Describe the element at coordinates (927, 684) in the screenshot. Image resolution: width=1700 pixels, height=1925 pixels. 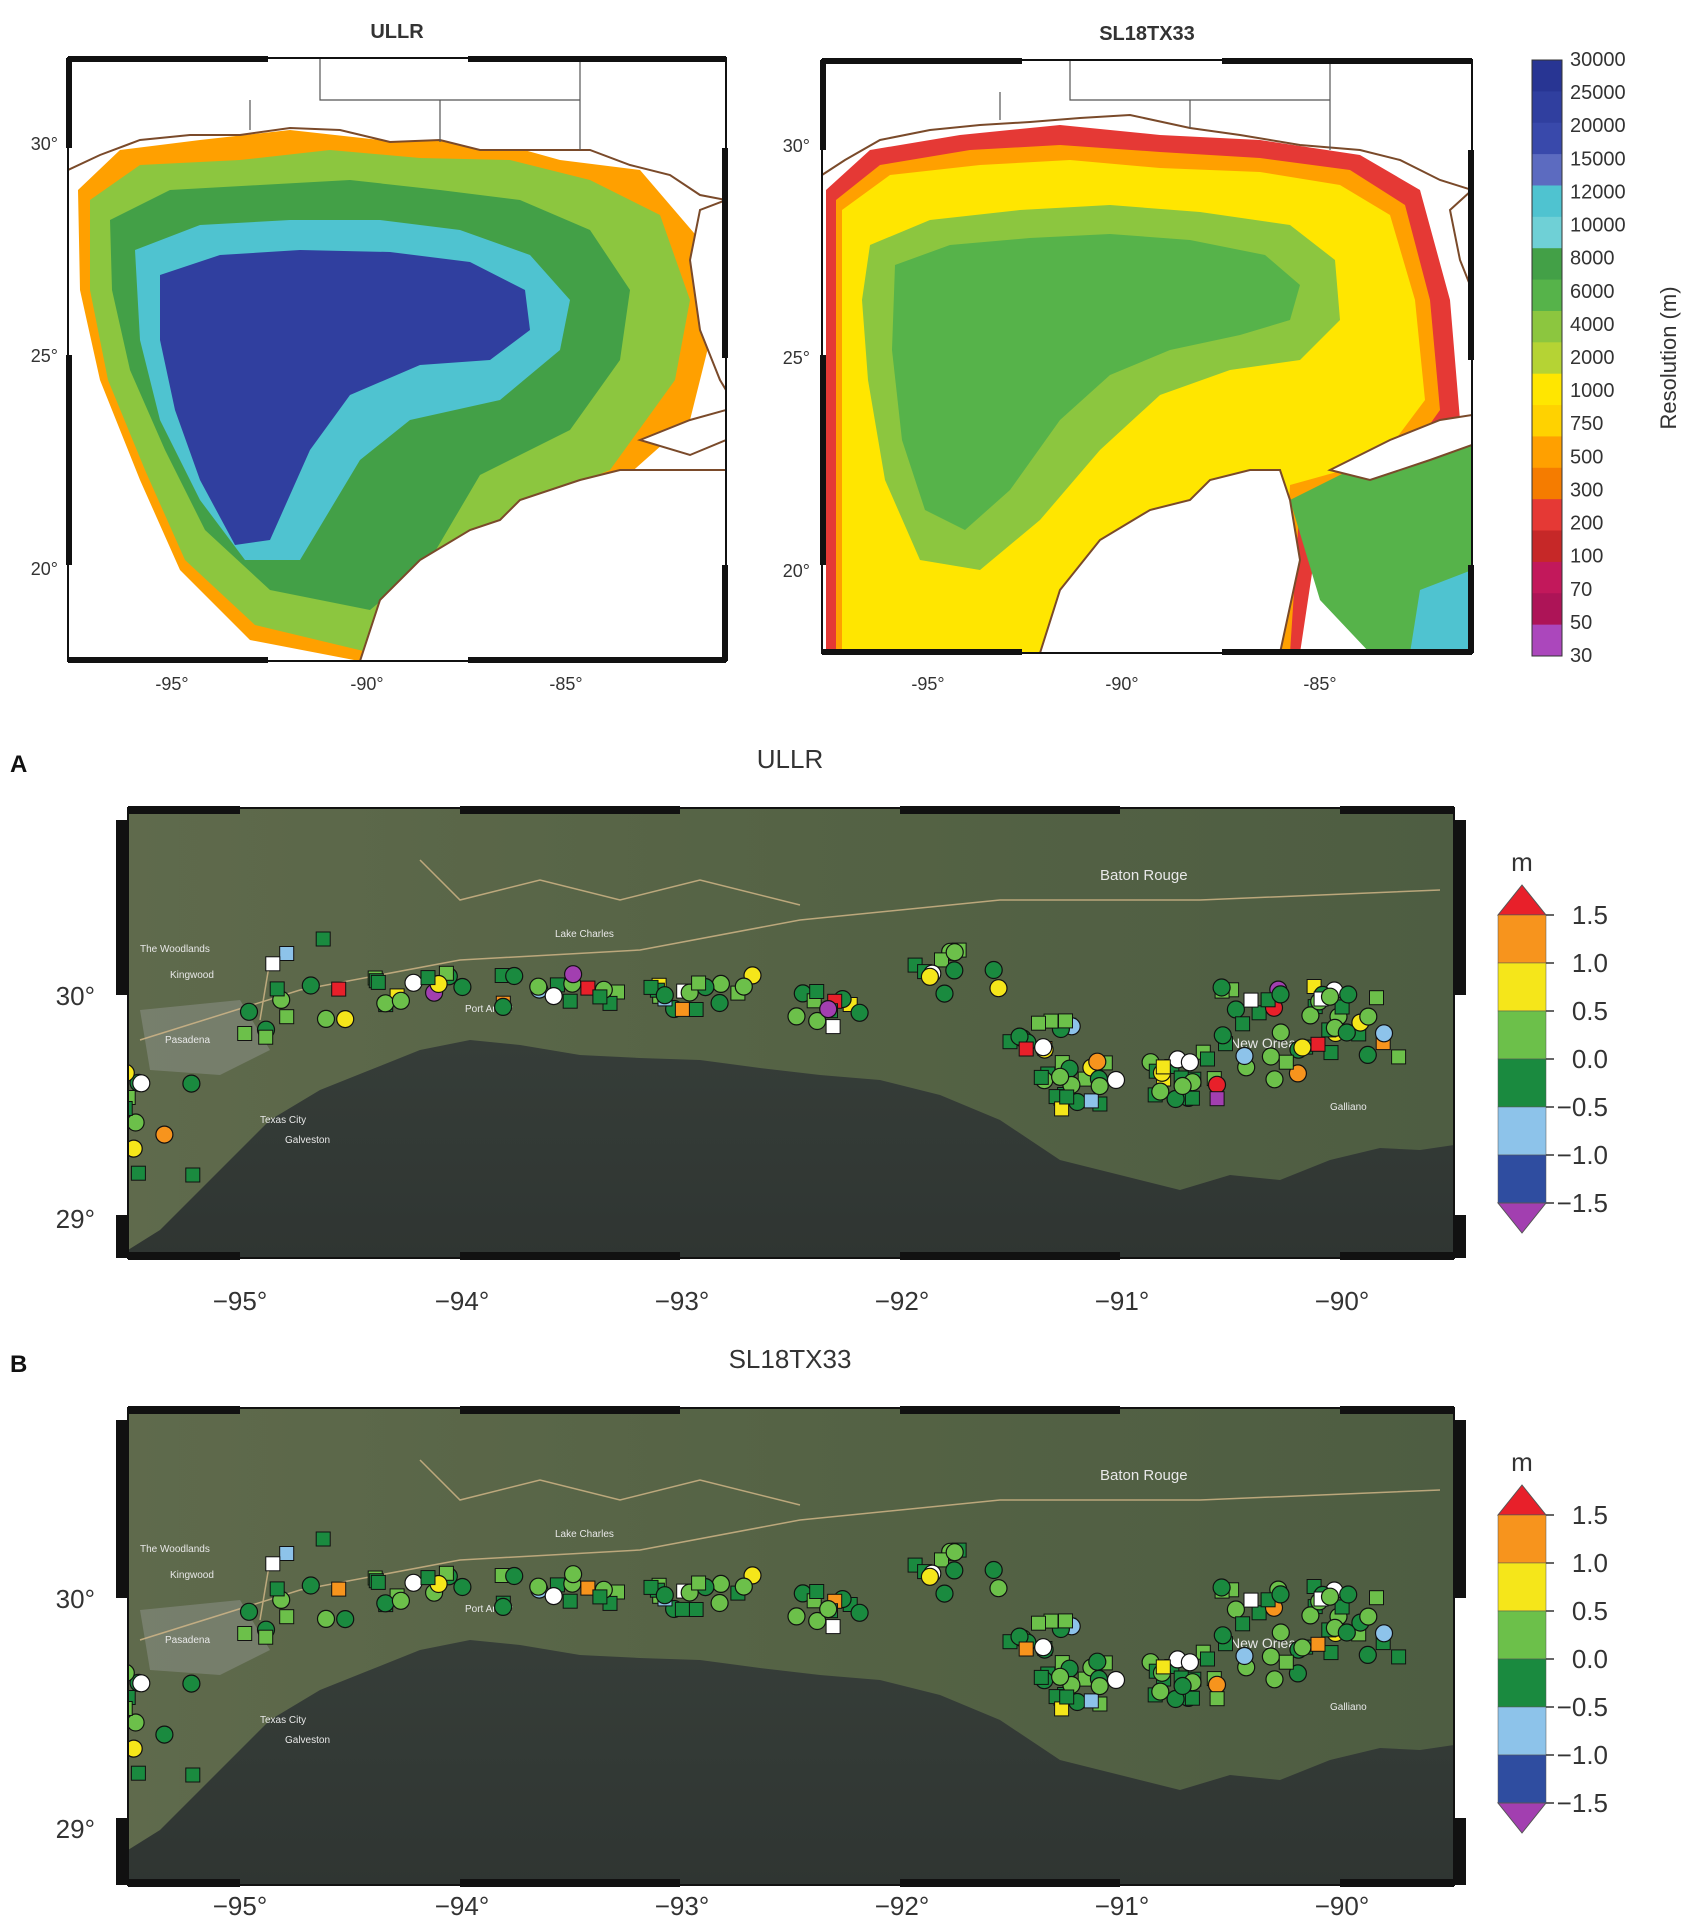
I see `sl18-lon-95: -95°` at that location.